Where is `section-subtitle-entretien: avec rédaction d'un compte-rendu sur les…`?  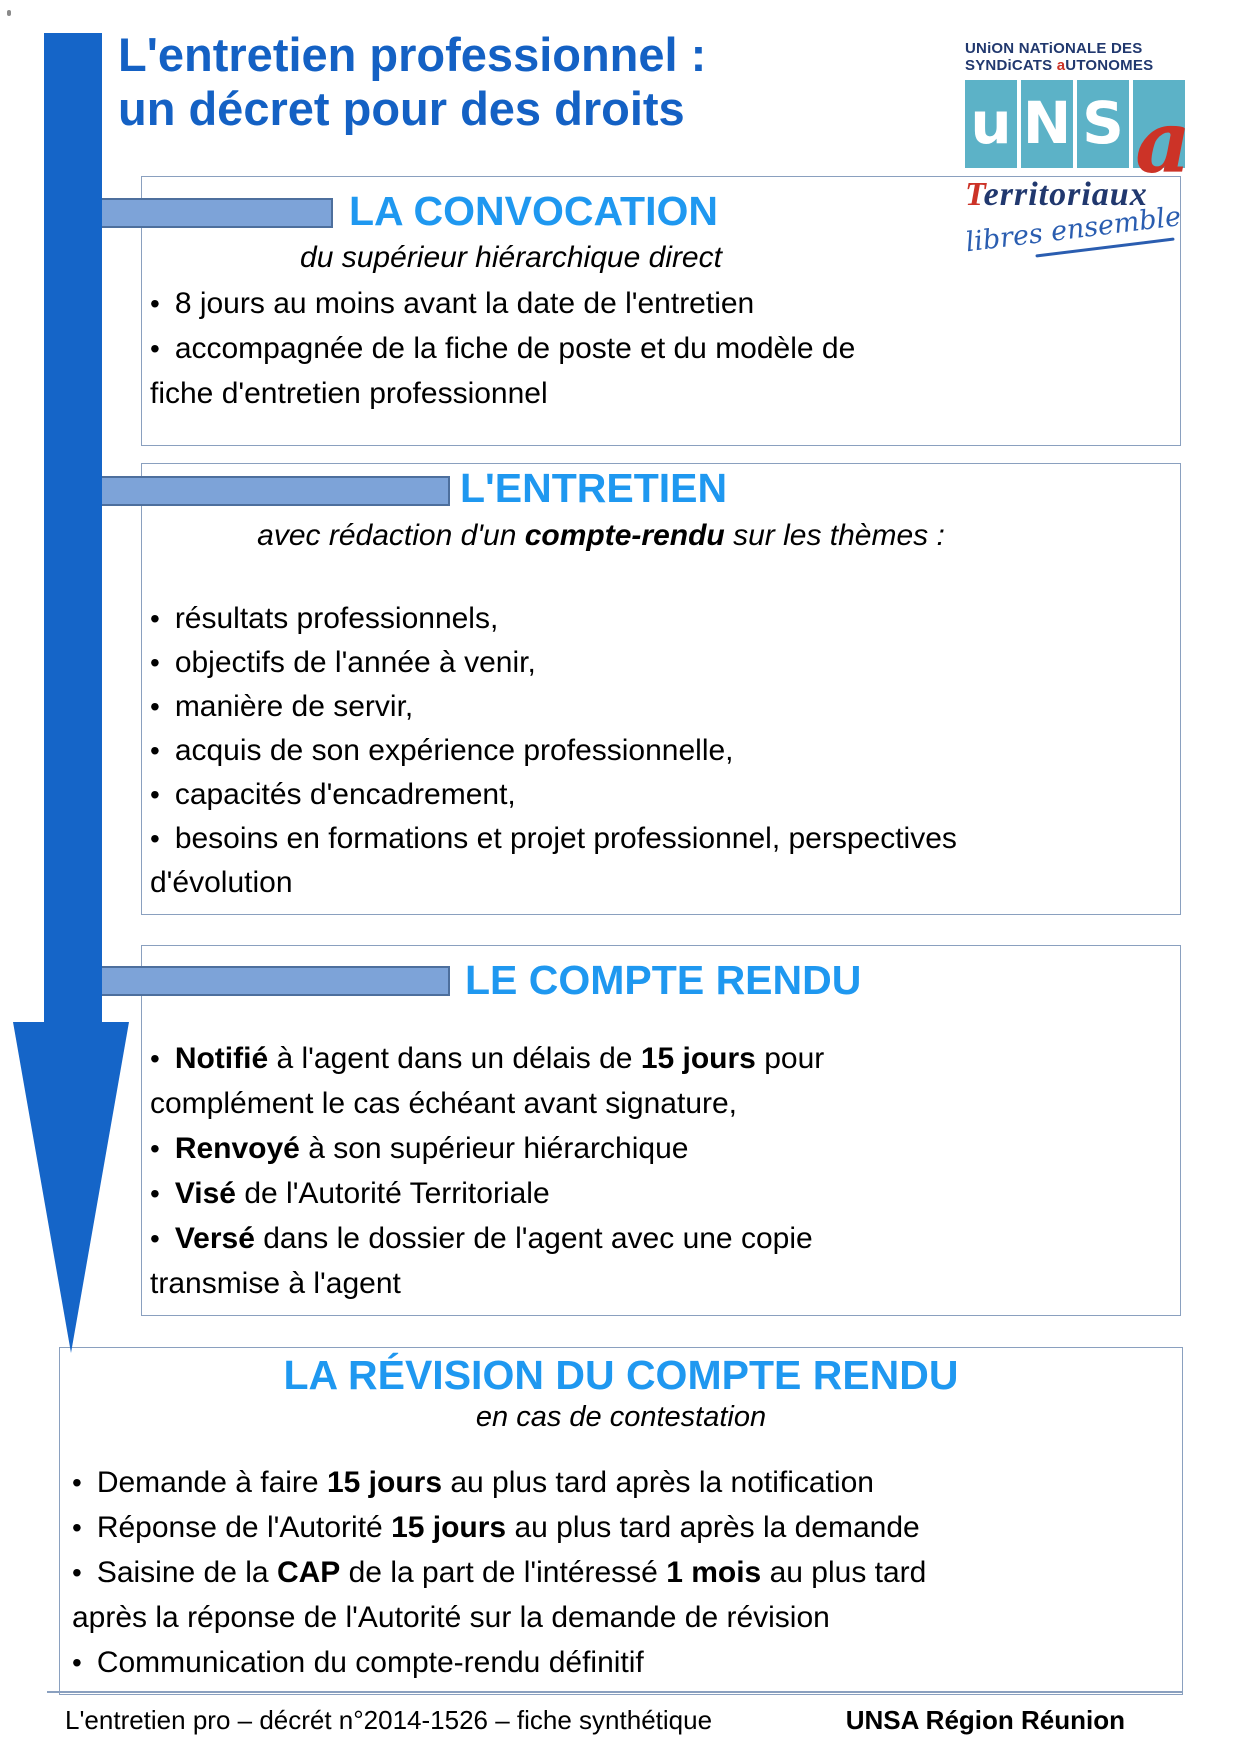 section-subtitle-entretien: avec rédaction d'un compte-rendu sur les… is located at coordinates (601, 536).